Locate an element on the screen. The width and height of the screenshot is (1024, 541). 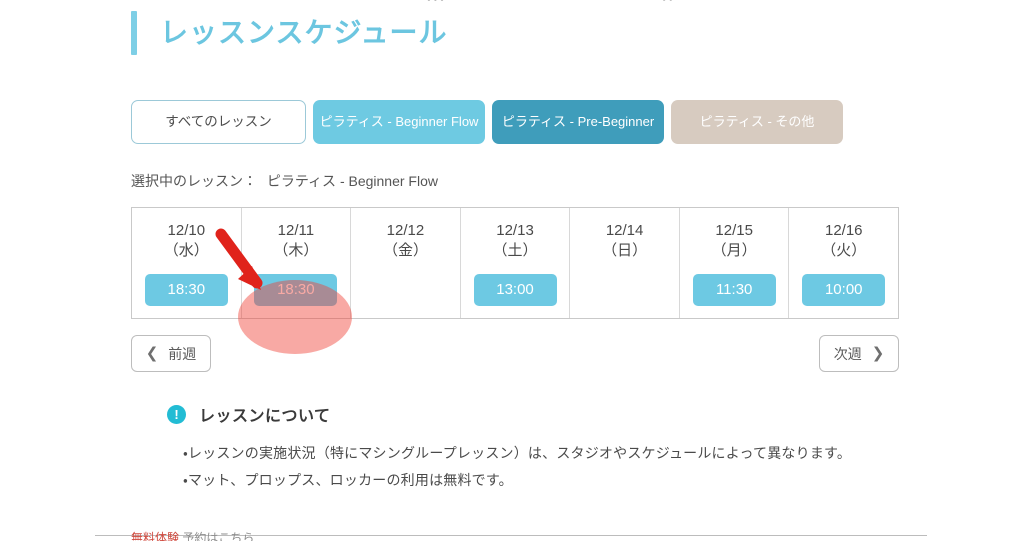
next-week-label: 次週 is located at coordinates (847, 353).